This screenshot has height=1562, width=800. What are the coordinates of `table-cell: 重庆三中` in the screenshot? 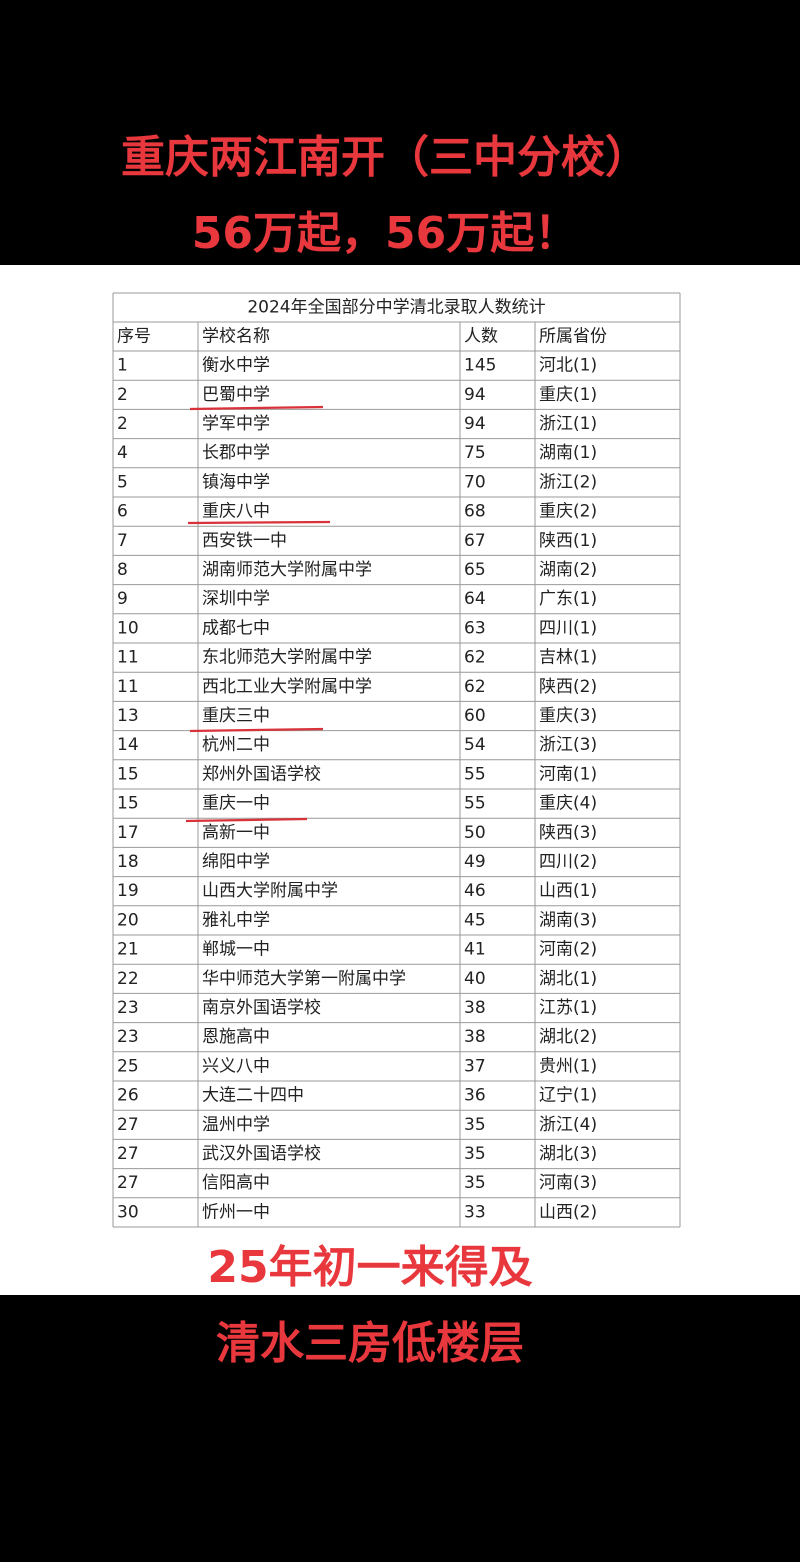 It's located at (236, 716).